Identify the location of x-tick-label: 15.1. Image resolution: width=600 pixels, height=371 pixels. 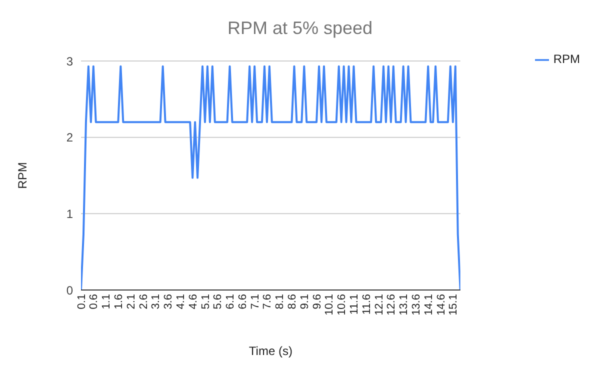
(454, 305).